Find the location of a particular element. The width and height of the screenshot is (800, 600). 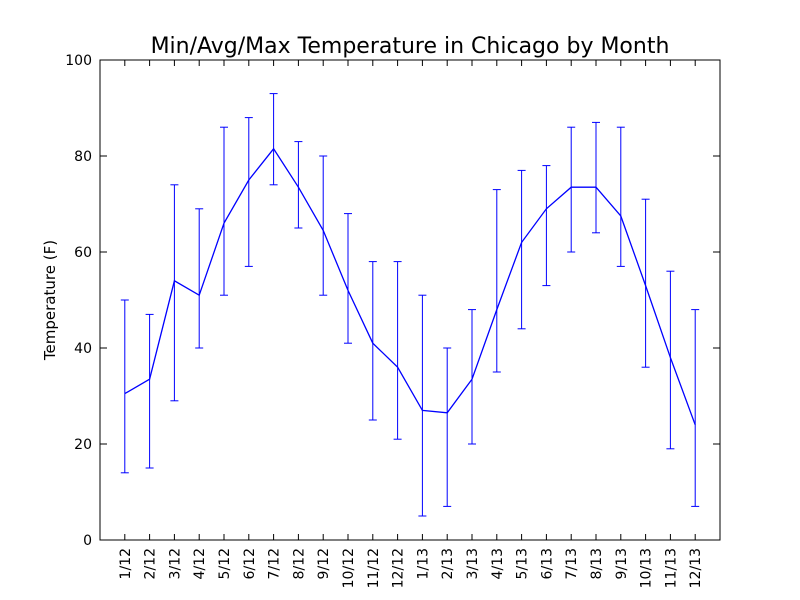

x-tick-label: 3/12 is located at coordinates (175, 563).